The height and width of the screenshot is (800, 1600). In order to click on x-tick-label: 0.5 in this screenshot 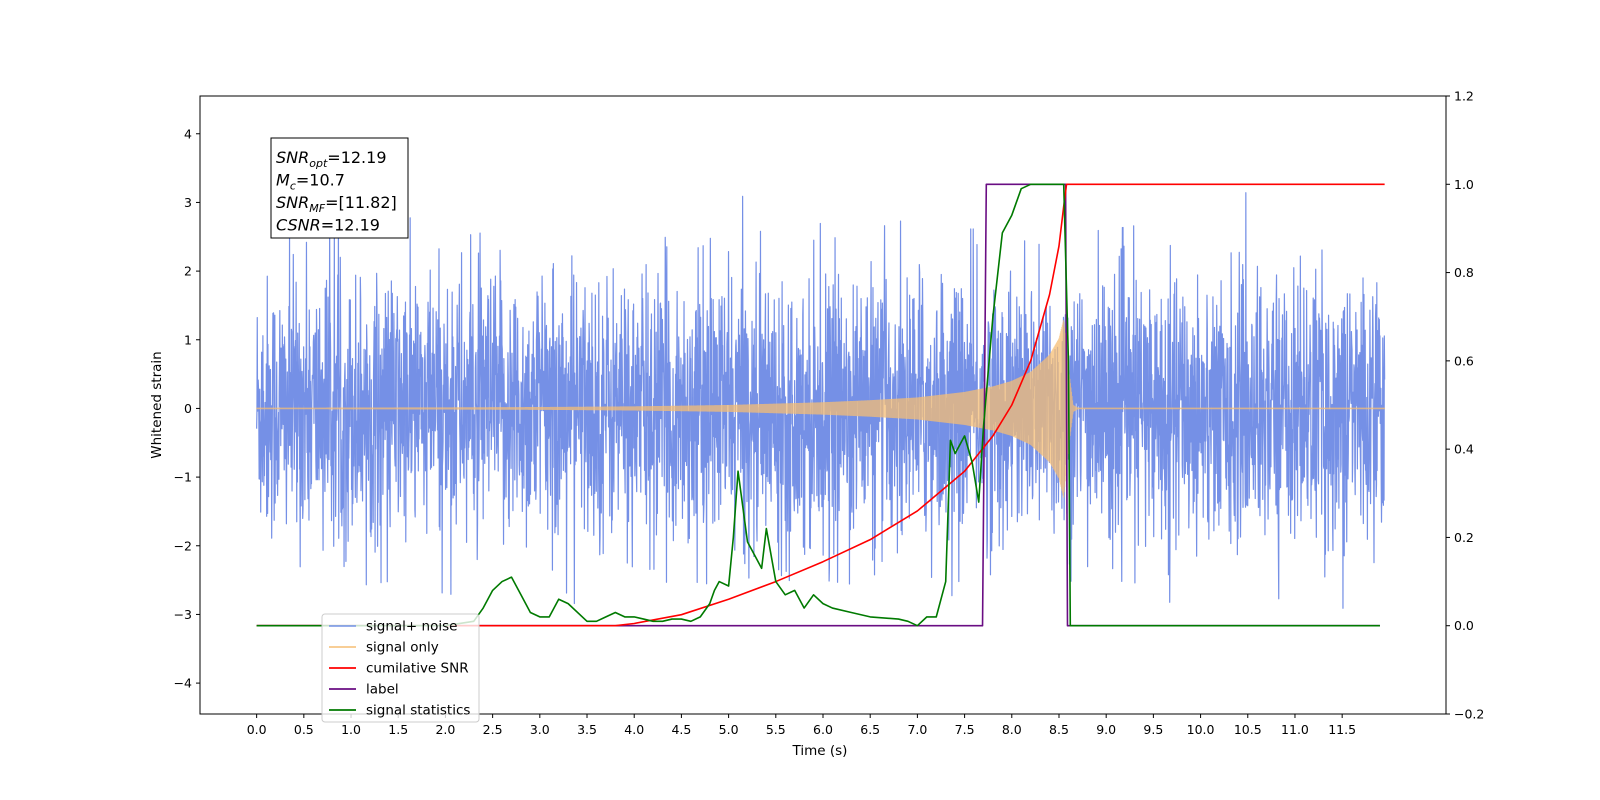, I will do `click(304, 729)`.